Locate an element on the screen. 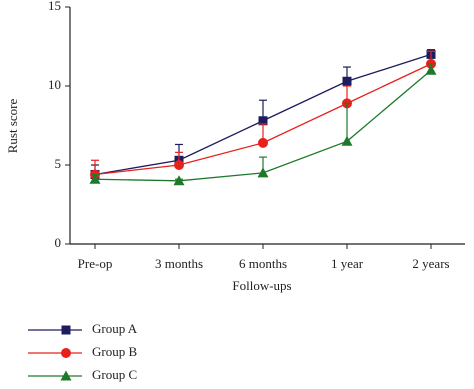 The image size is (474, 389). x-tick-label: 3 months is located at coordinates (179, 263).